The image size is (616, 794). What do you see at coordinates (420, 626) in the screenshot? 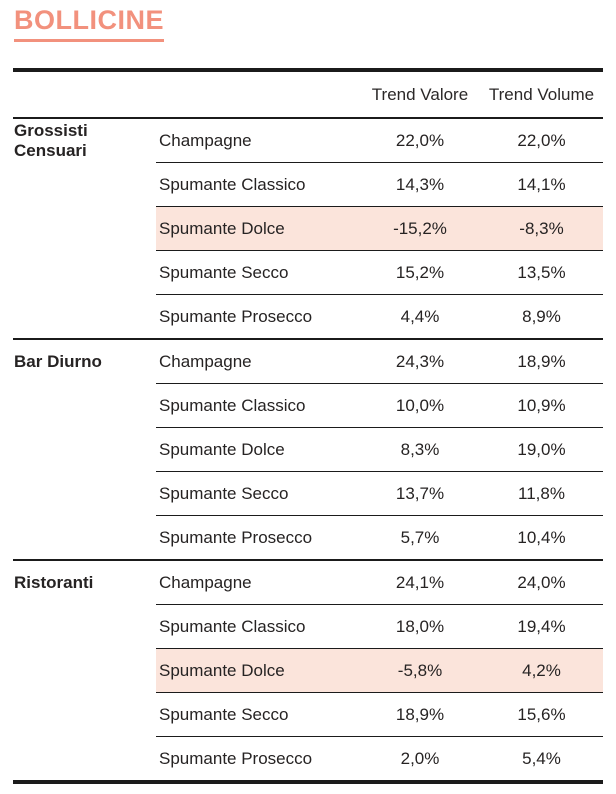
I see `trend-valore-value: 18,0%` at bounding box center [420, 626].